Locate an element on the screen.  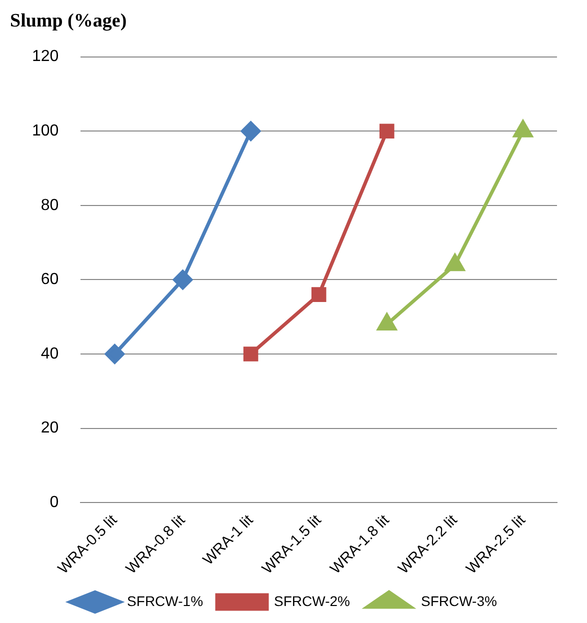
legend-label: SFRCW-3% is located at coordinates (458, 600).